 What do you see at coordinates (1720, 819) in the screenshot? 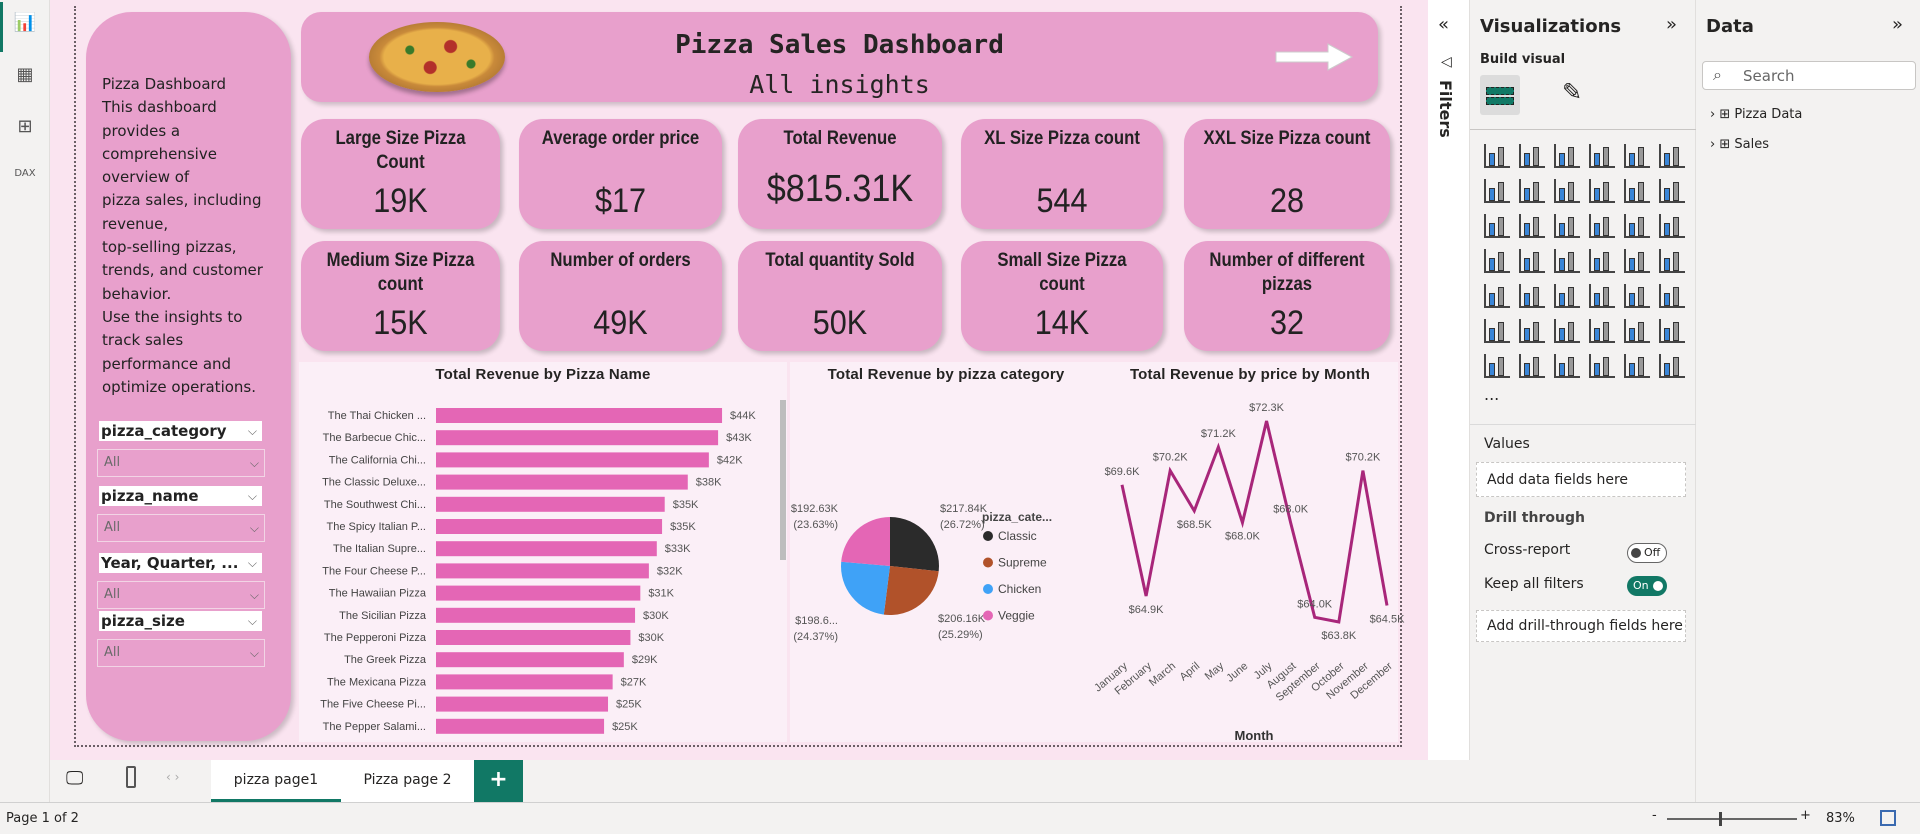
I see `zoom-slider-handle` at bounding box center [1720, 819].